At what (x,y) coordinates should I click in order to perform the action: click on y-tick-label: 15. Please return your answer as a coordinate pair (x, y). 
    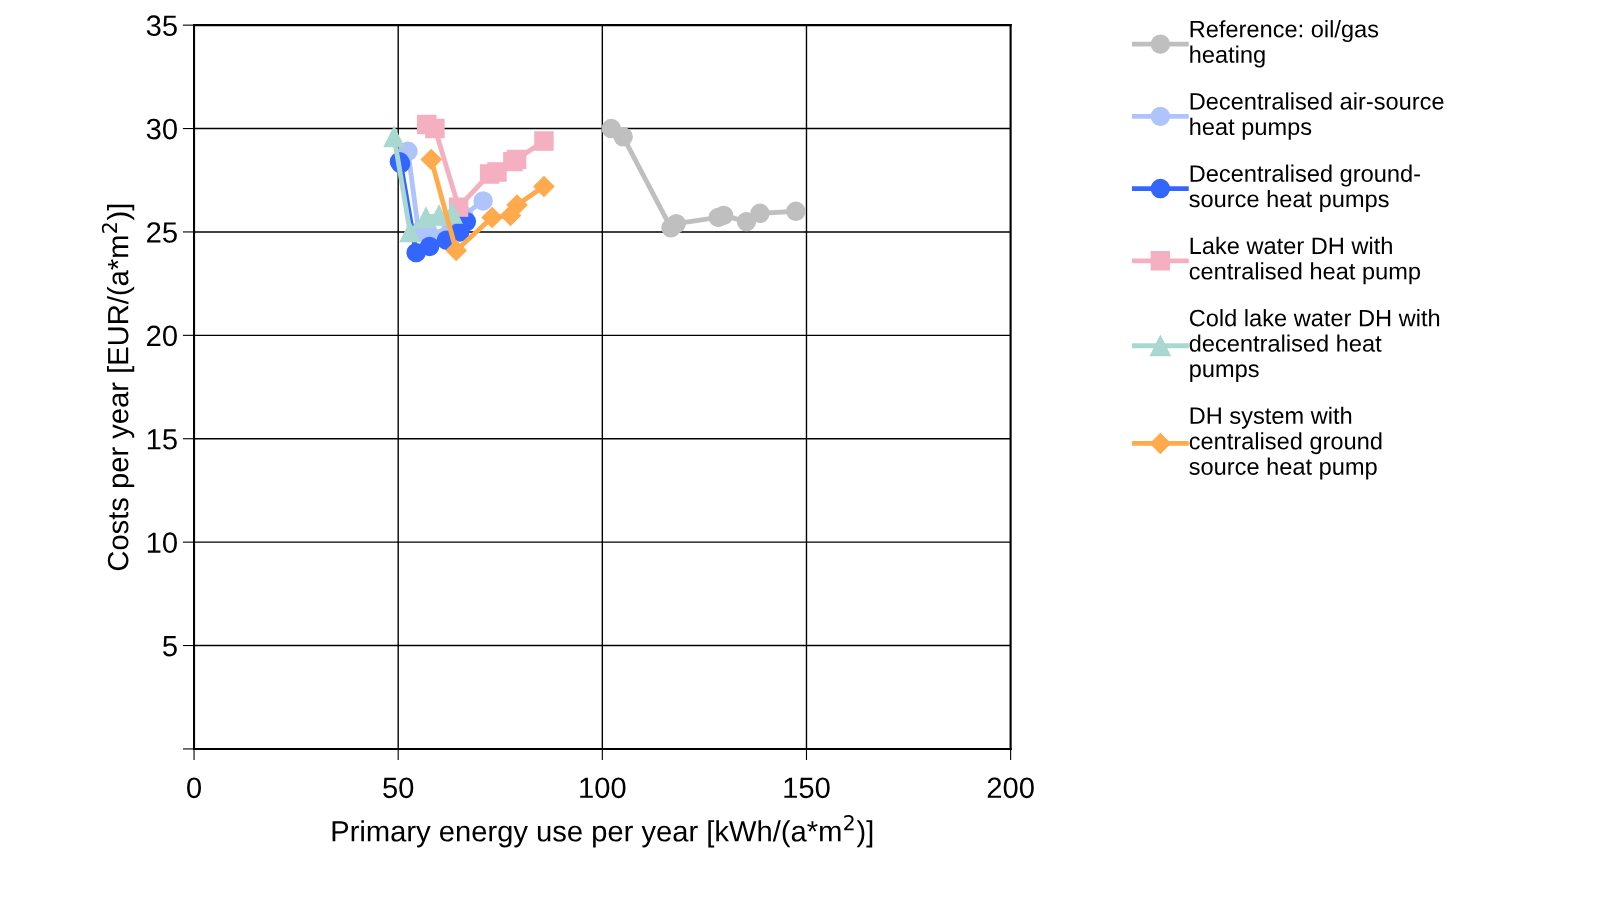
    Looking at the image, I should click on (162, 439).